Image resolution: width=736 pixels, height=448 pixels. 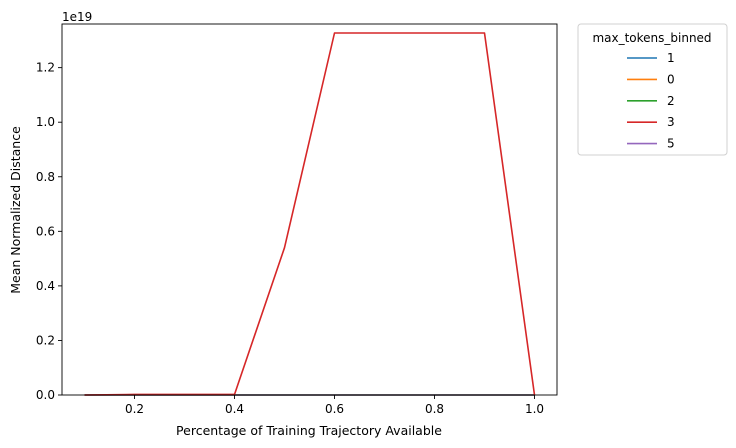 What do you see at coordinates (45, 122) in the screenshot?
I see `y-tick-label: 1.0` at bounding box center [45, 122].